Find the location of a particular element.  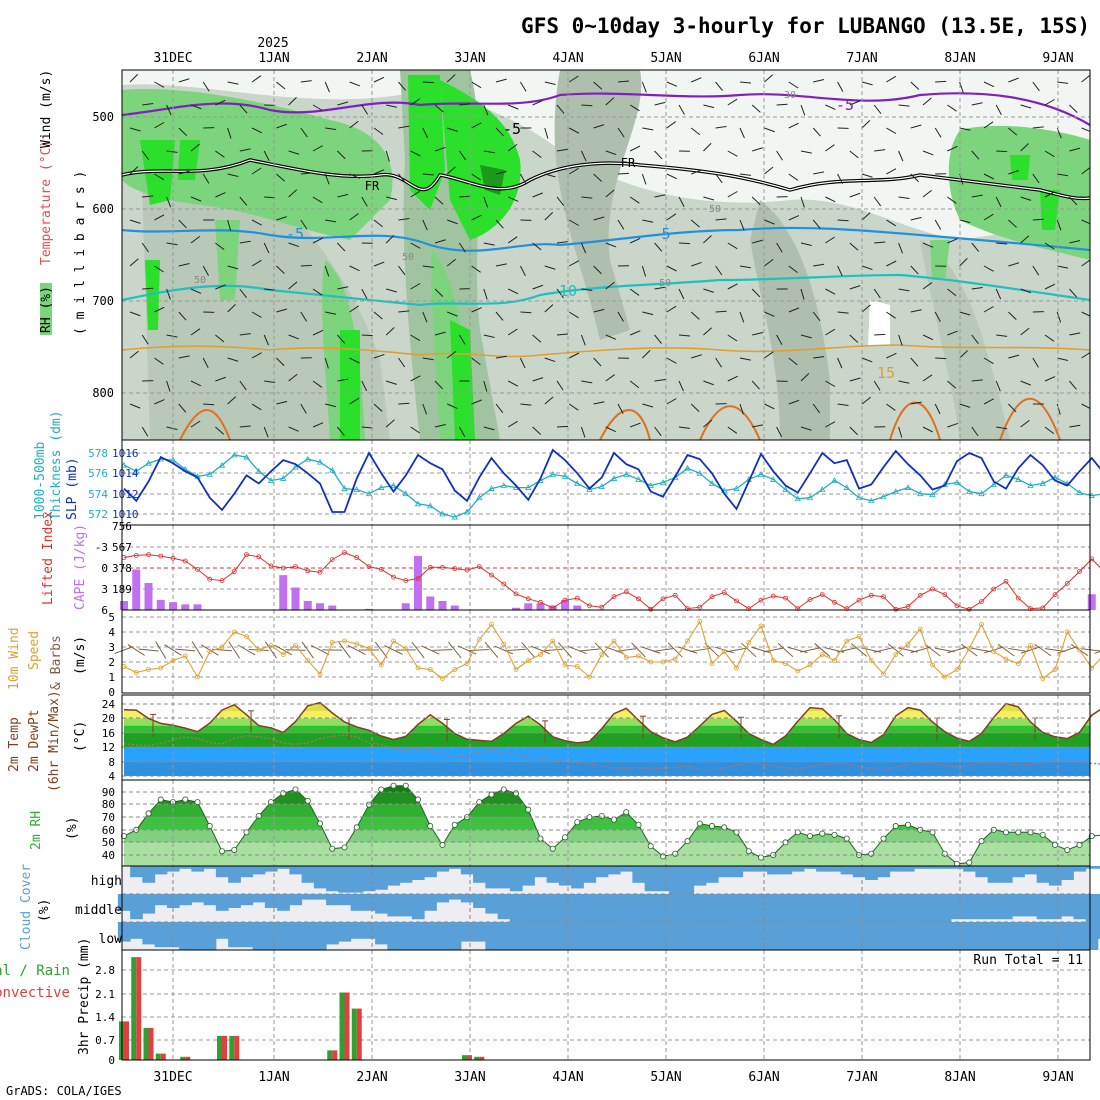

y-tick-label: 0 is located at coordinates (111, 692).